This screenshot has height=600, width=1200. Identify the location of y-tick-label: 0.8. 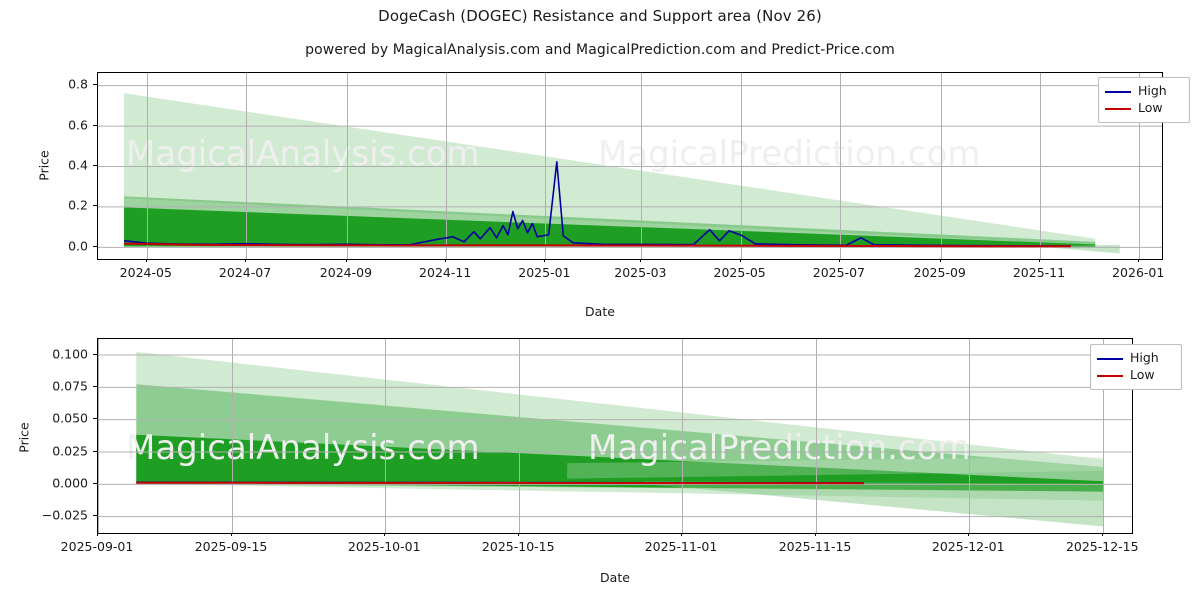
(78, 84).